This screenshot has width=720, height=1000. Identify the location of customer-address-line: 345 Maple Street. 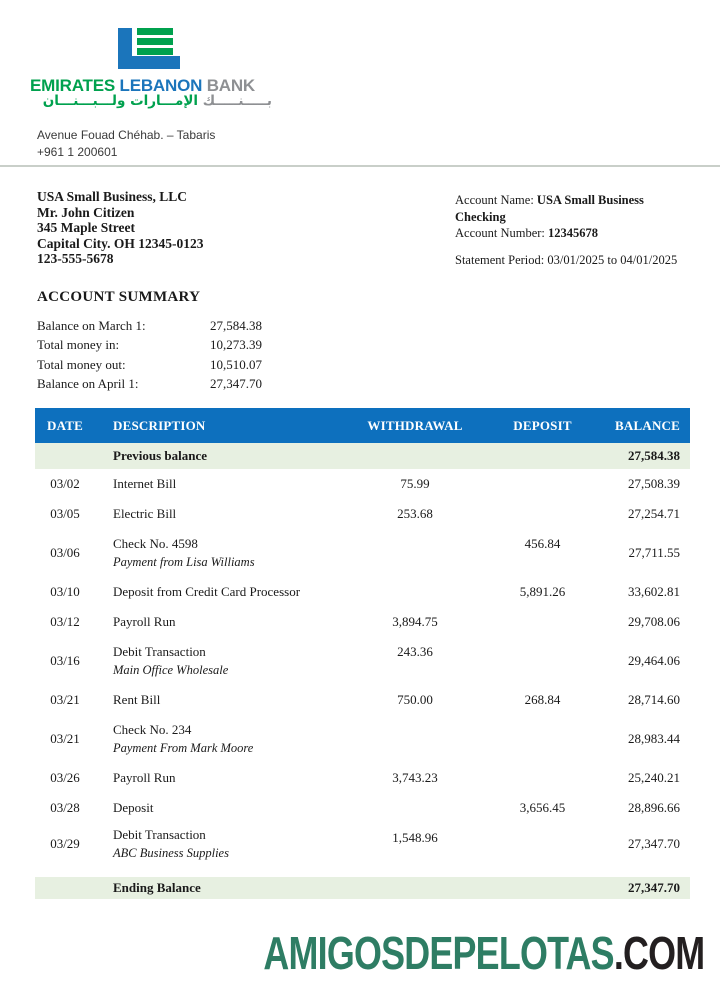
(86, 227).